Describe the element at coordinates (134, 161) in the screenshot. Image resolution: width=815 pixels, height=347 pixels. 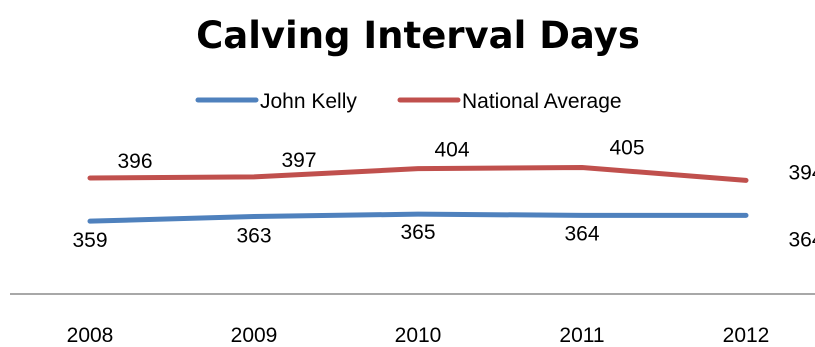
I see `data-label: 396` at that location.